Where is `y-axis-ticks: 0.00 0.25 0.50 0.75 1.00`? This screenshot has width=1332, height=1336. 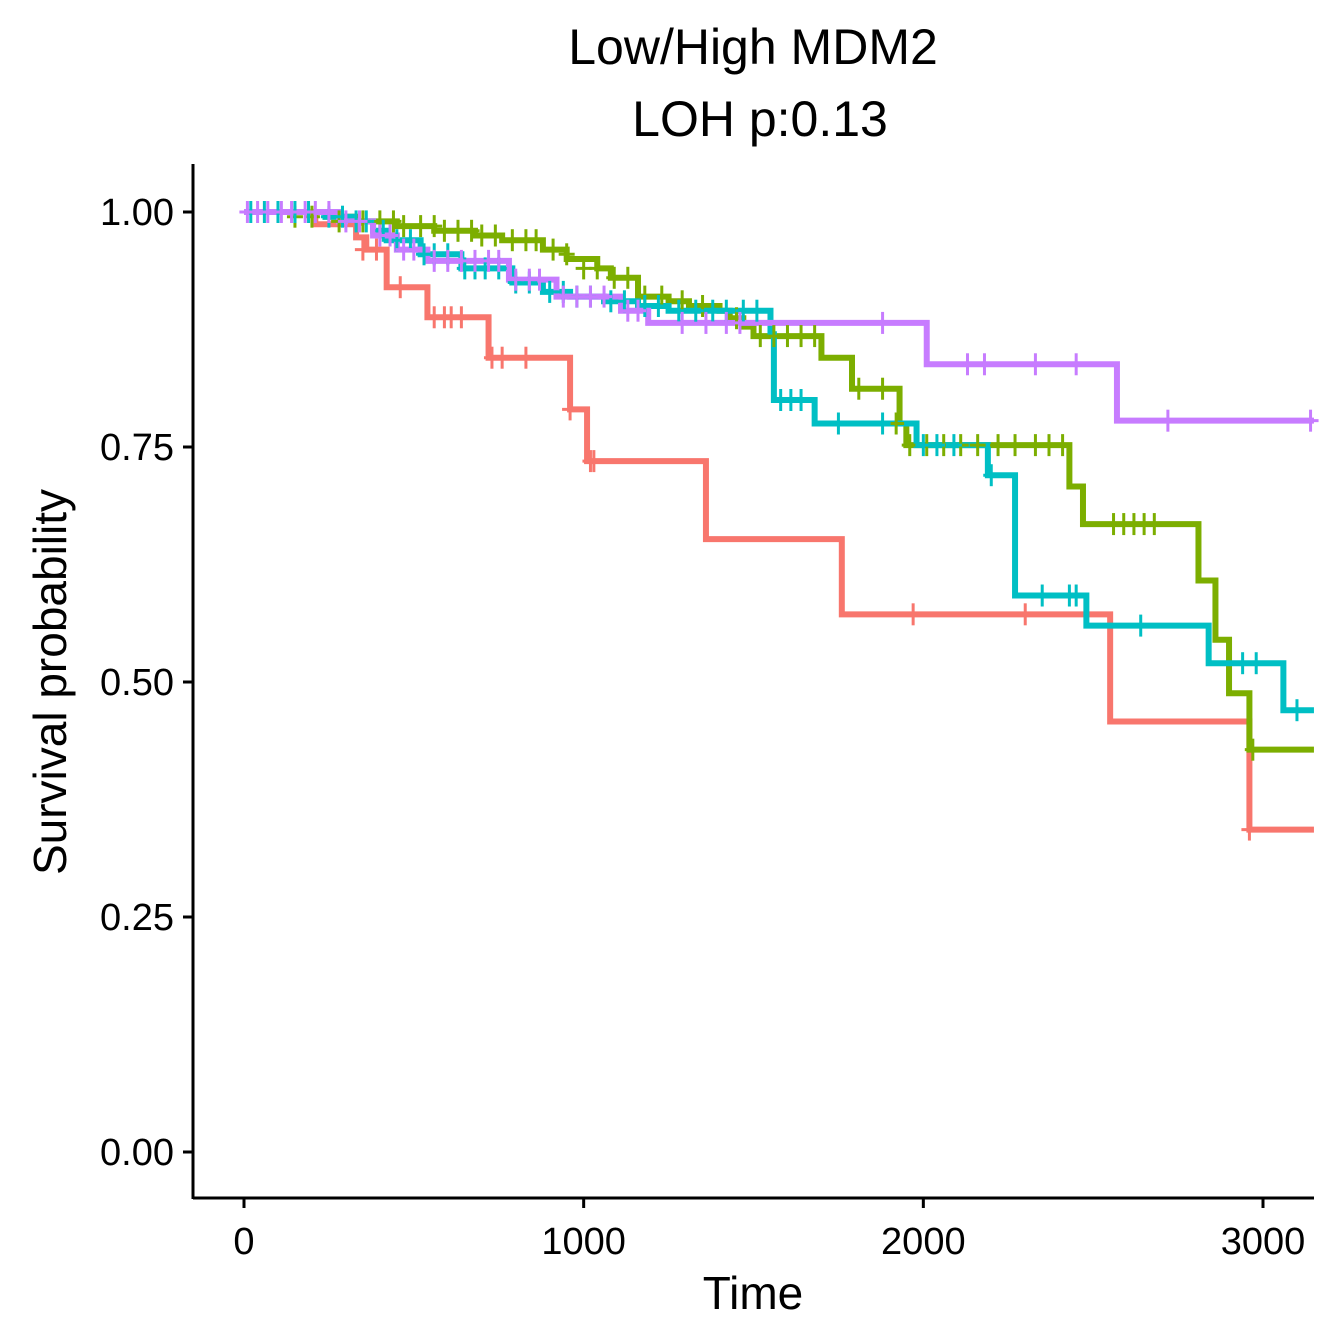
y-axis-ticks: 0.00 0.25 0.50 0.75 1.00 is located at coordinates (146, 683).